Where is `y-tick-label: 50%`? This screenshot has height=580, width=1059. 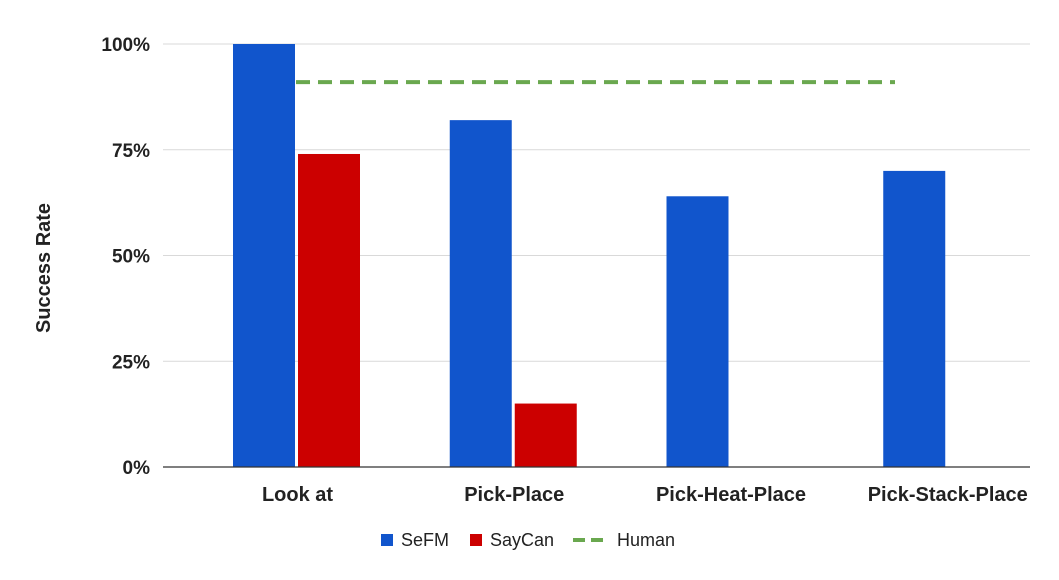 y-tick-label: 50% is located at coordinates (131, 257).